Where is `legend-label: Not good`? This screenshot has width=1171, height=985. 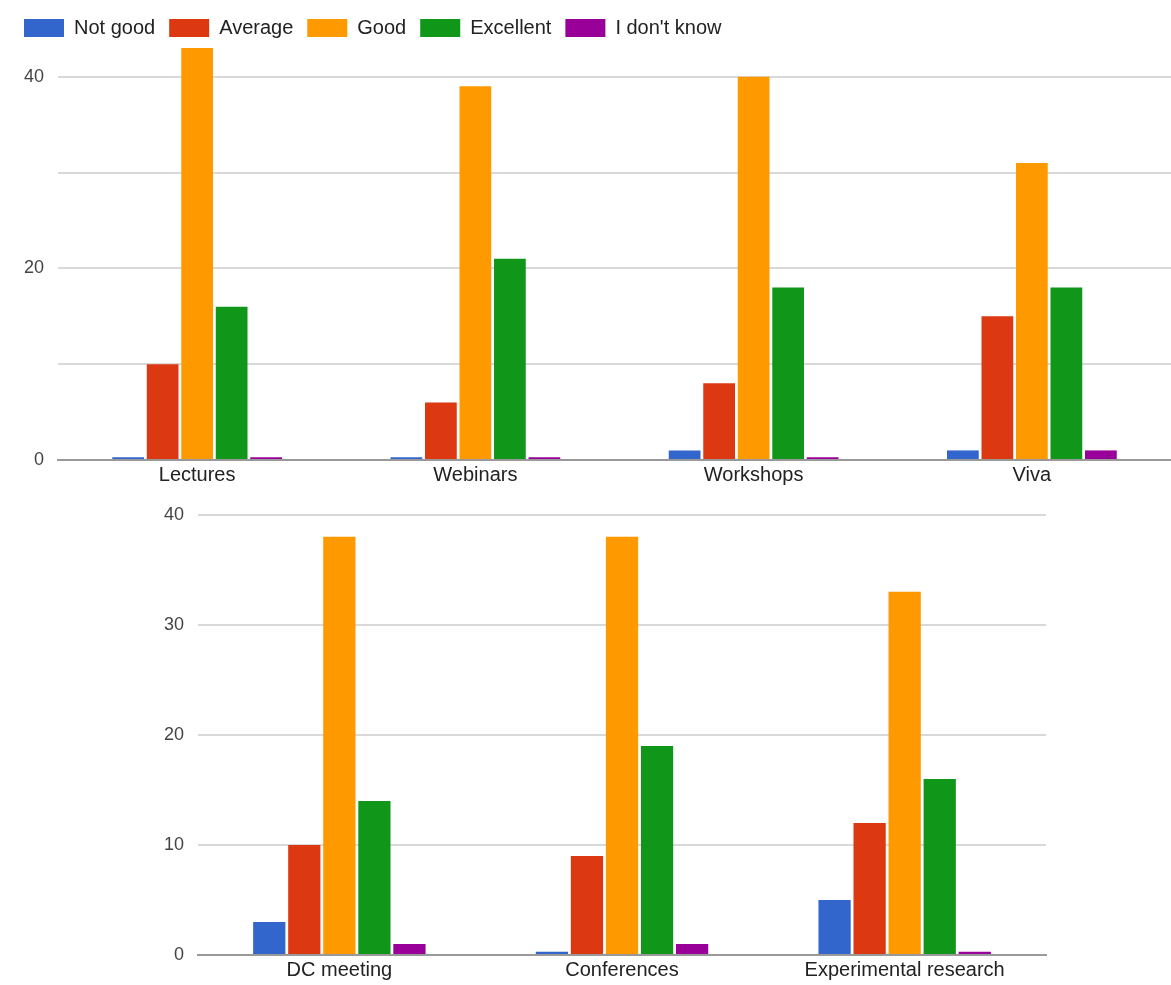 legend-label: Not good is located at coordinates (115, 26).